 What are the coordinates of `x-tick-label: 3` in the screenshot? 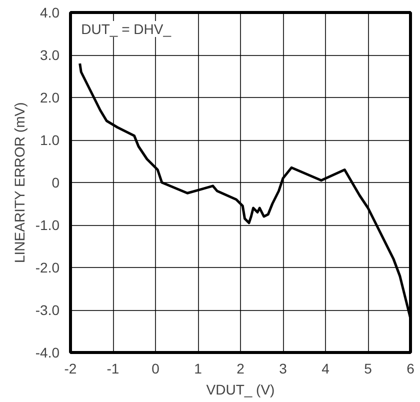 It's located at (283, 368).